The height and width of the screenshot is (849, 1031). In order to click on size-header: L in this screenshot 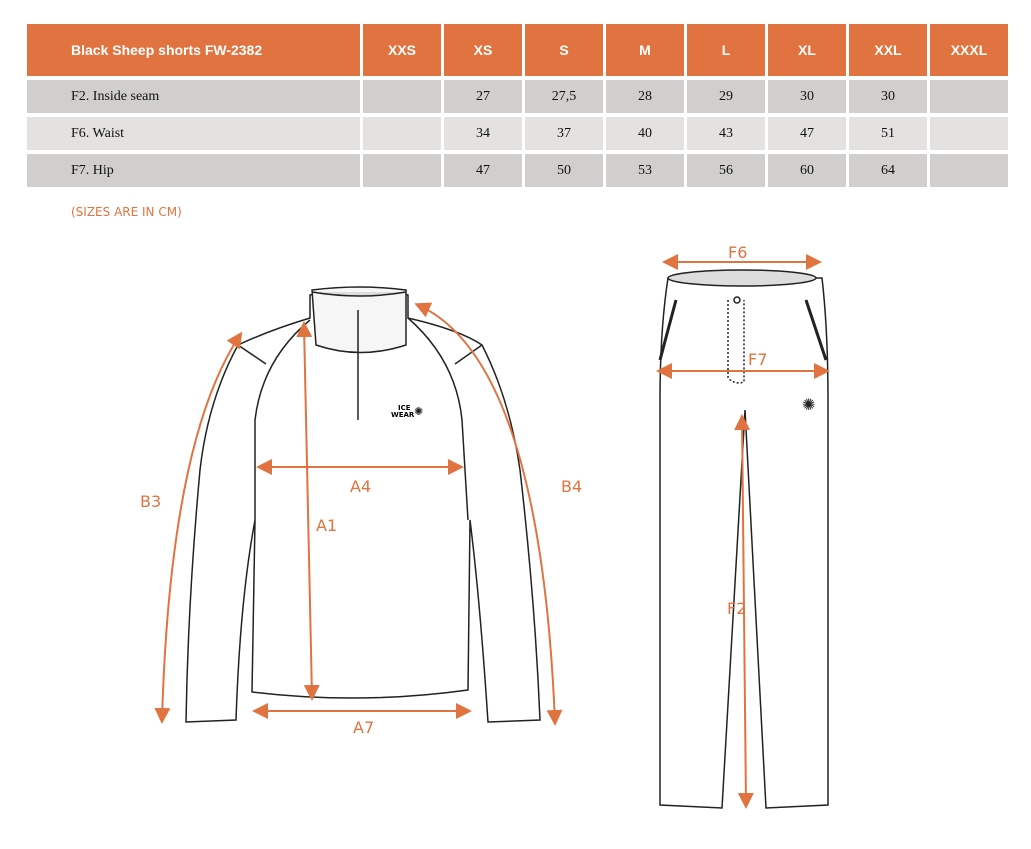, I will do `click(726, 50)`.